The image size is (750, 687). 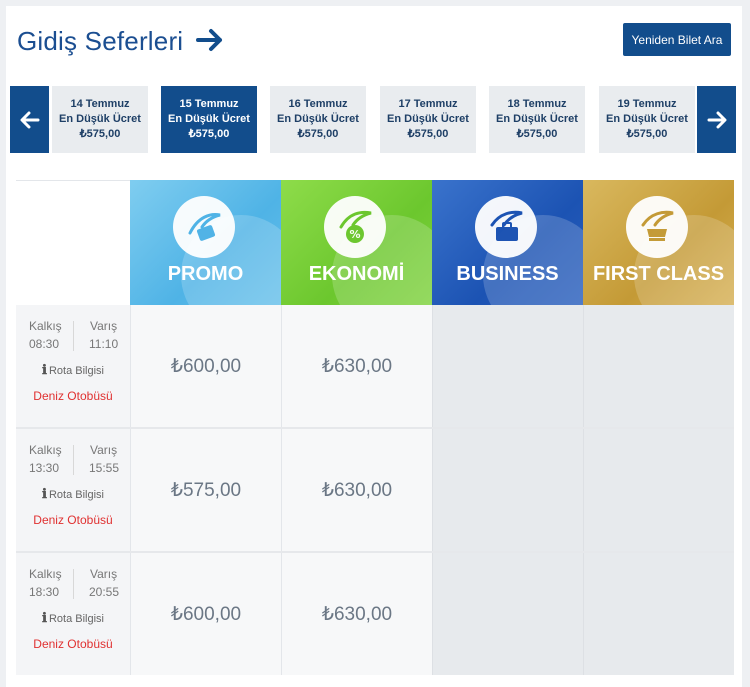 I want to click on departure-time: 13:30, so click(x=44, y=468).